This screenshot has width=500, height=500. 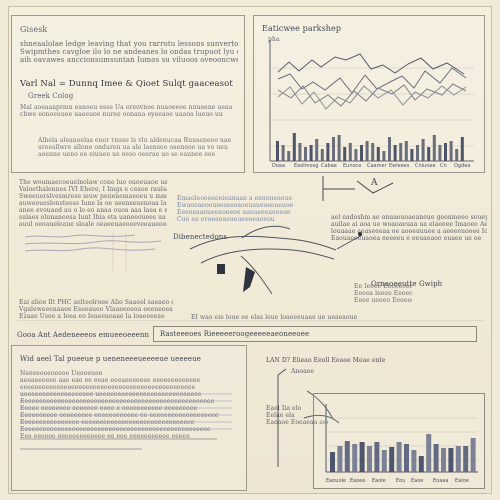 I want to click on section-divider-top, so click(x=250, y=320).